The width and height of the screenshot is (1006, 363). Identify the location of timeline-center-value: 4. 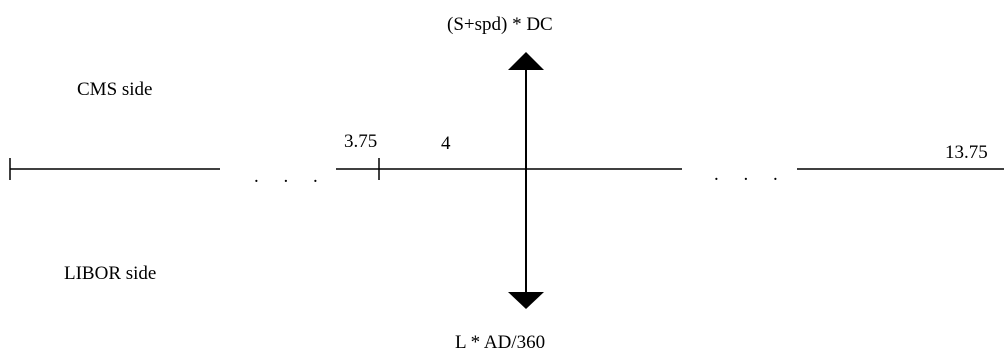
(446, 143).